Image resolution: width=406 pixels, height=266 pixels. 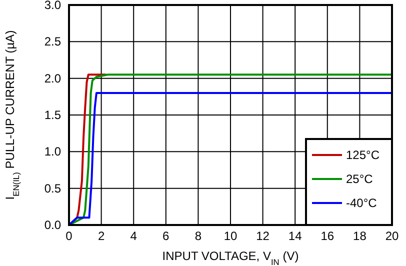 What do you see at coordinates (230, 257) in the screenshot?
I see `x-axis-title: INPUT VOLTAGE, V$_{IN}$ (V)` at bounding box center [230, 257].